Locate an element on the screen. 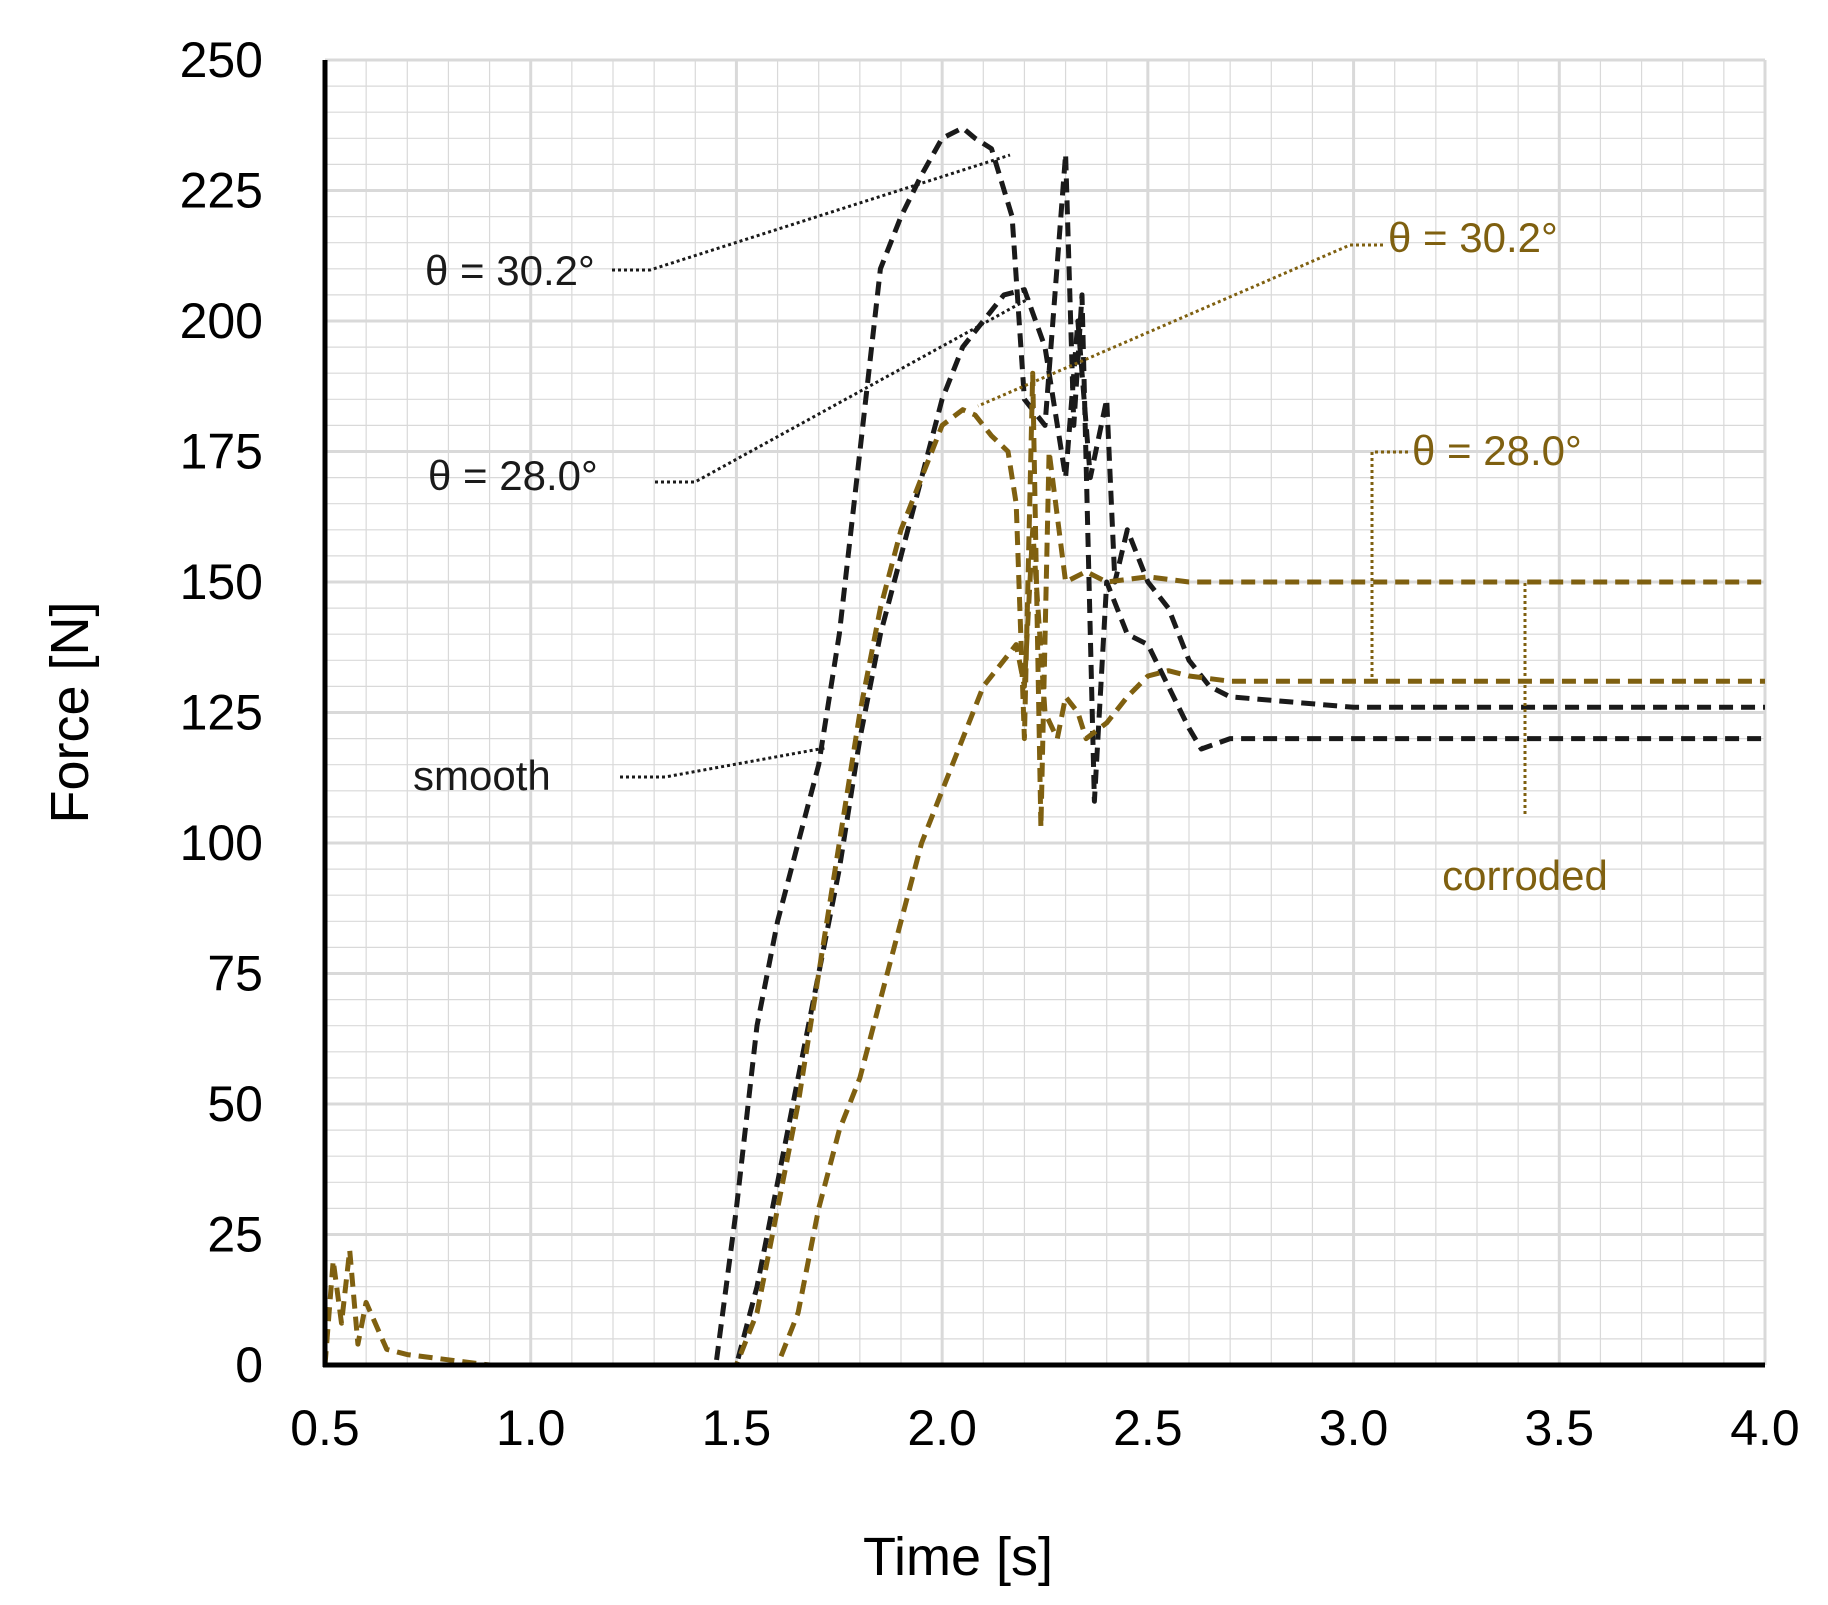 The image size is (1828, 1605). x-tick-label: 4.0 is located at coordinates (1765, 1428).